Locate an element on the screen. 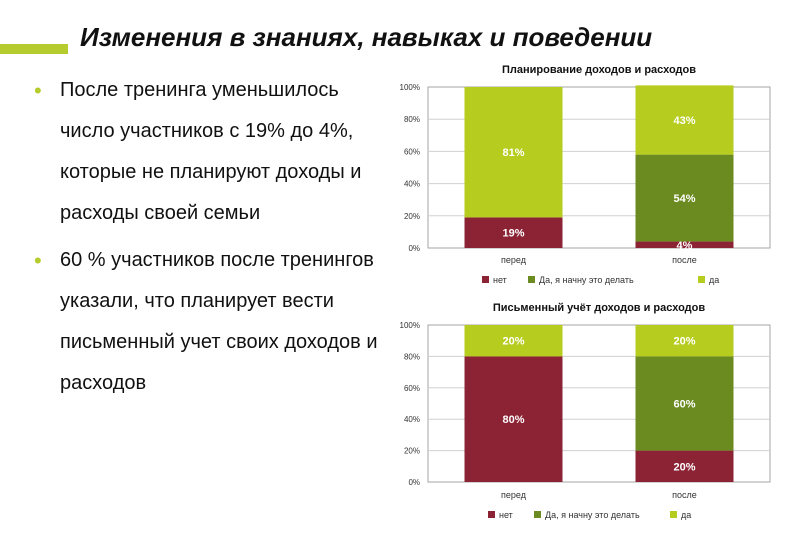 This screenshot has width=800, height=554. data-label: 60% is located at coordinates (684, 405).